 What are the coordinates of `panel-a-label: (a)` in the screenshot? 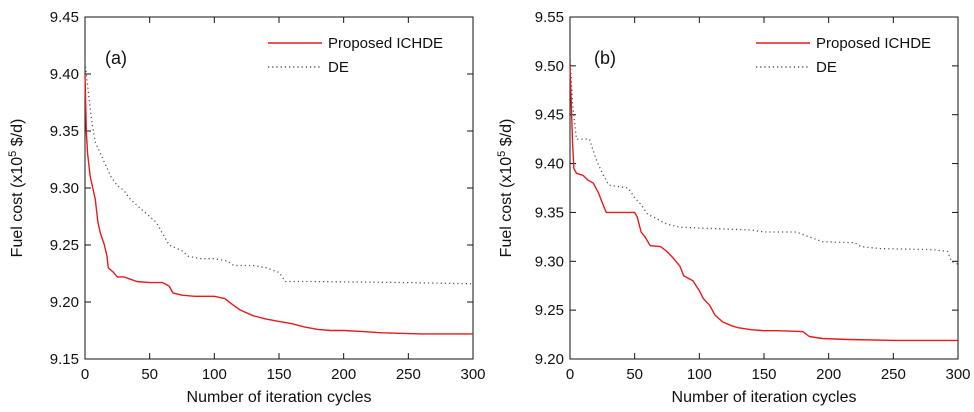 It's located at (116, 58).